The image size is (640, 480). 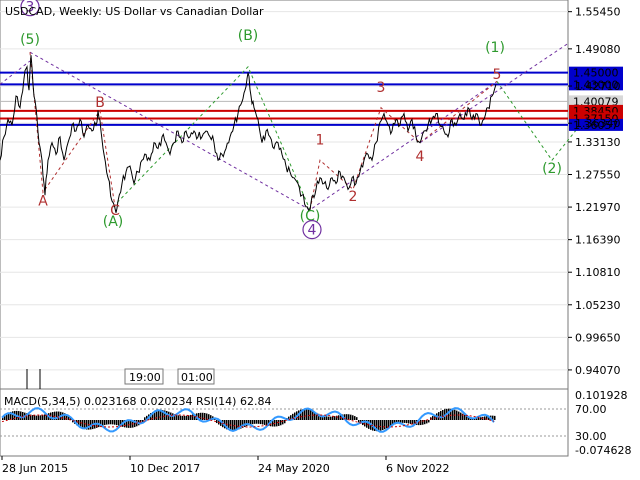 What do you see at coordinates (353, 197) in the screenshot?
I see `wave-label: 2` at bounding box center [353, 197].